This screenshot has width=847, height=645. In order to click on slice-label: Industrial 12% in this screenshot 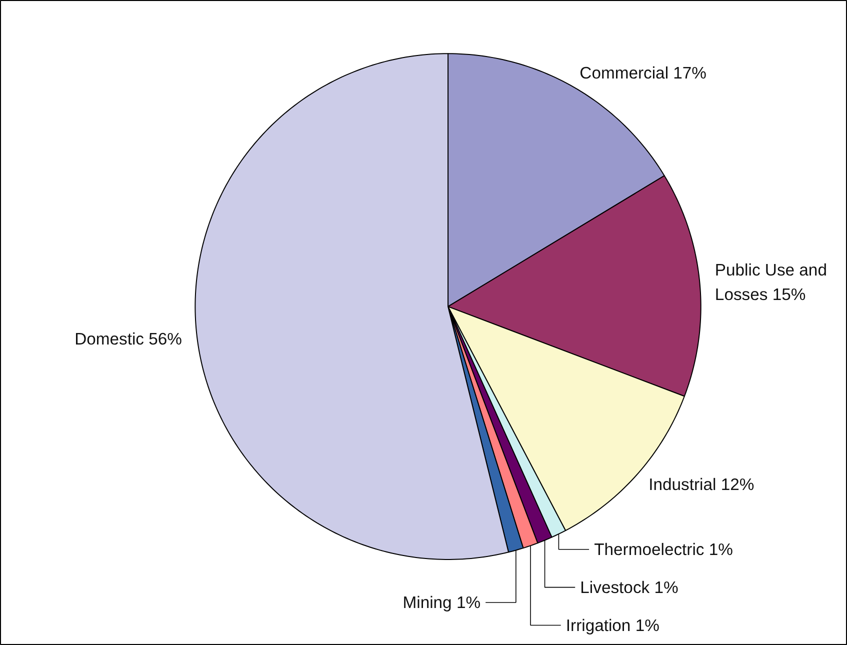, I will do `click(701, 484)`.